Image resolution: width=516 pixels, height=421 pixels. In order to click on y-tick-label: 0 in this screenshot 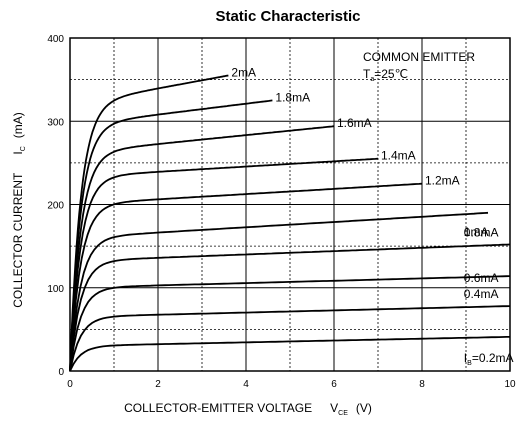, I will do `click(61, 372)`.